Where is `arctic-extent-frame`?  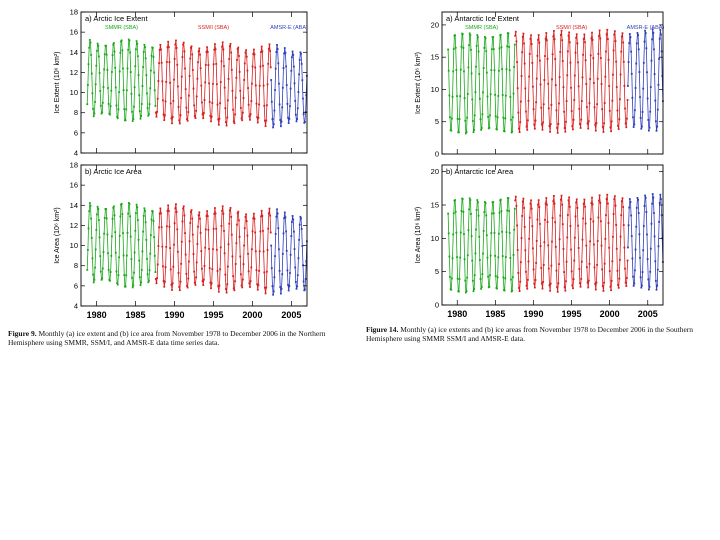
arctic-extent-frame is located at coordinates (194, 82).